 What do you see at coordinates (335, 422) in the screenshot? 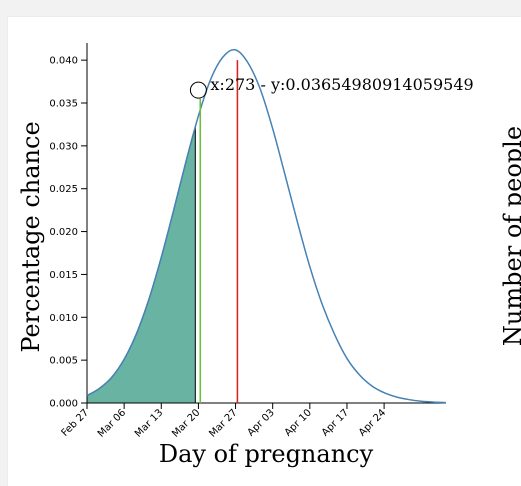
I see `x-tick-label: Apr 17` at bounding box center [335, 422].